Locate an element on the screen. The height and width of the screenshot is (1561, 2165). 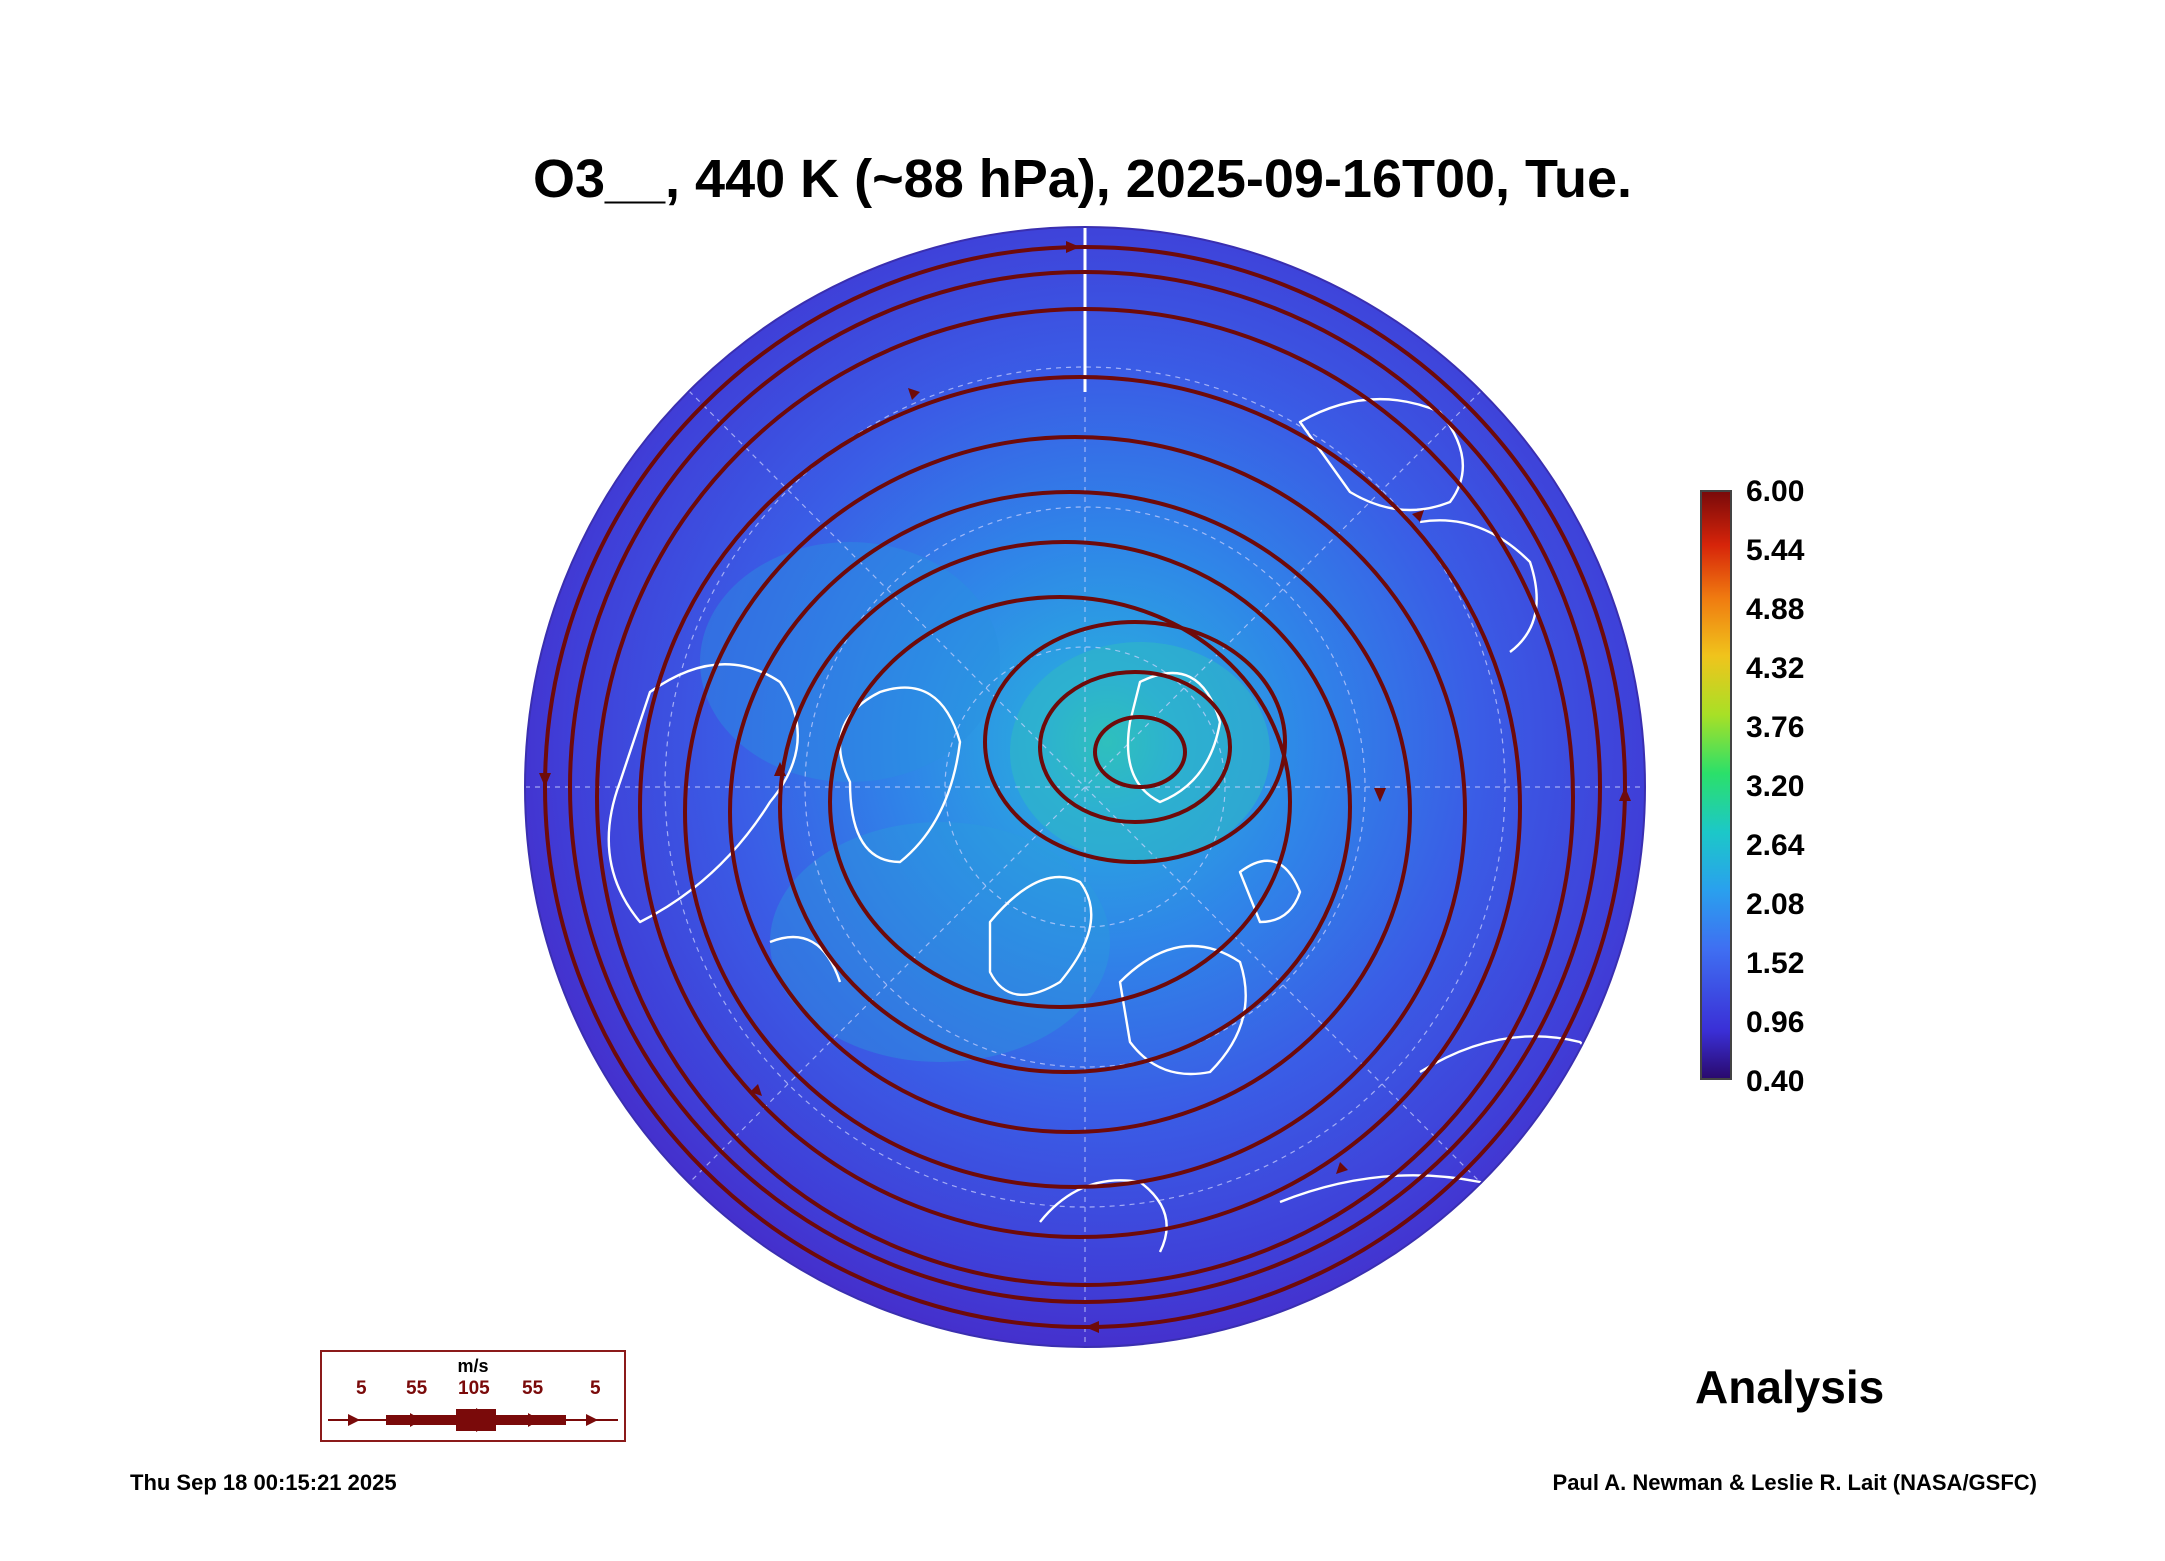
colorbar-tick: 5.44 is located at coordinates (1775, 550).